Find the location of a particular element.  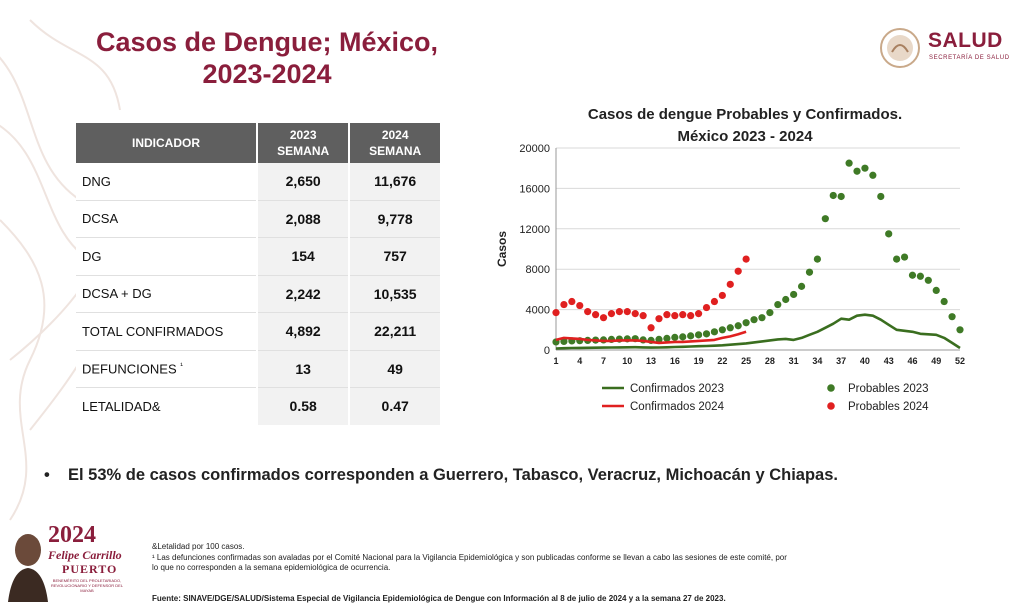

header-2024: 2024 SEMANA is located at coordinates (394, 143).